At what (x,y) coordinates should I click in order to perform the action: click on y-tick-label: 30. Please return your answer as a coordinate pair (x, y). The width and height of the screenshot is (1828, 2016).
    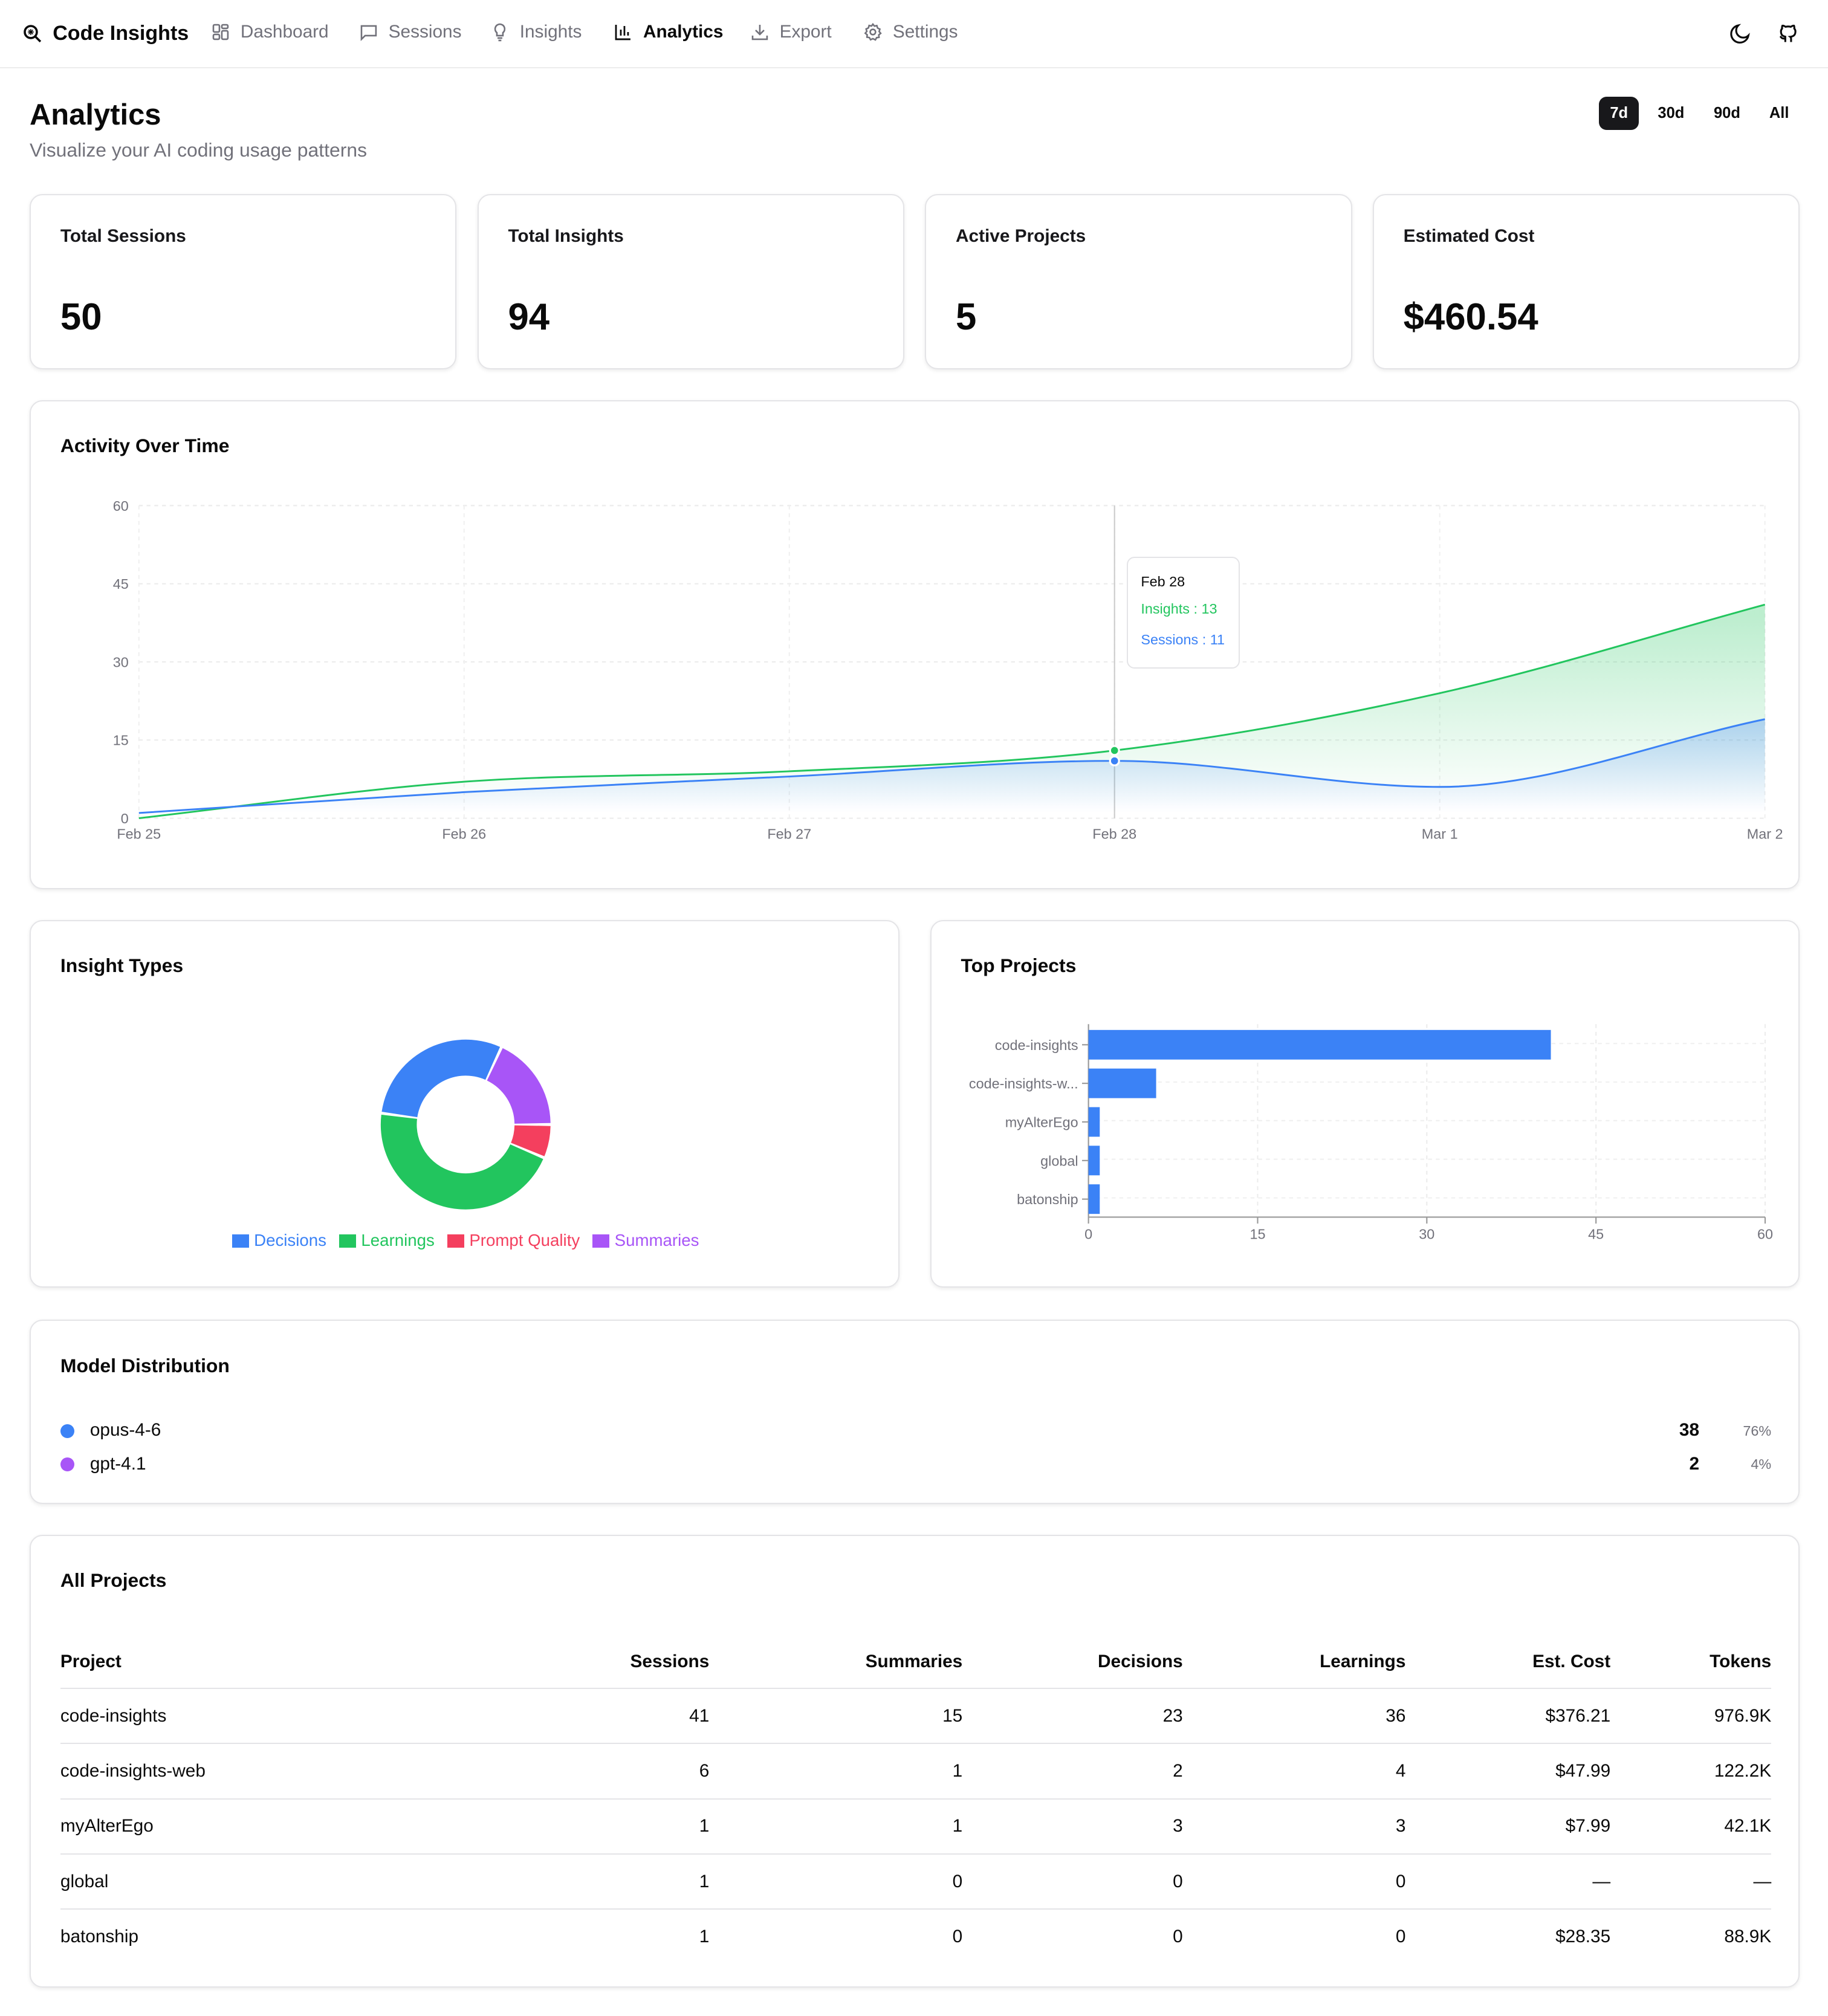
    Looking at the image, I should click on (121, 662).